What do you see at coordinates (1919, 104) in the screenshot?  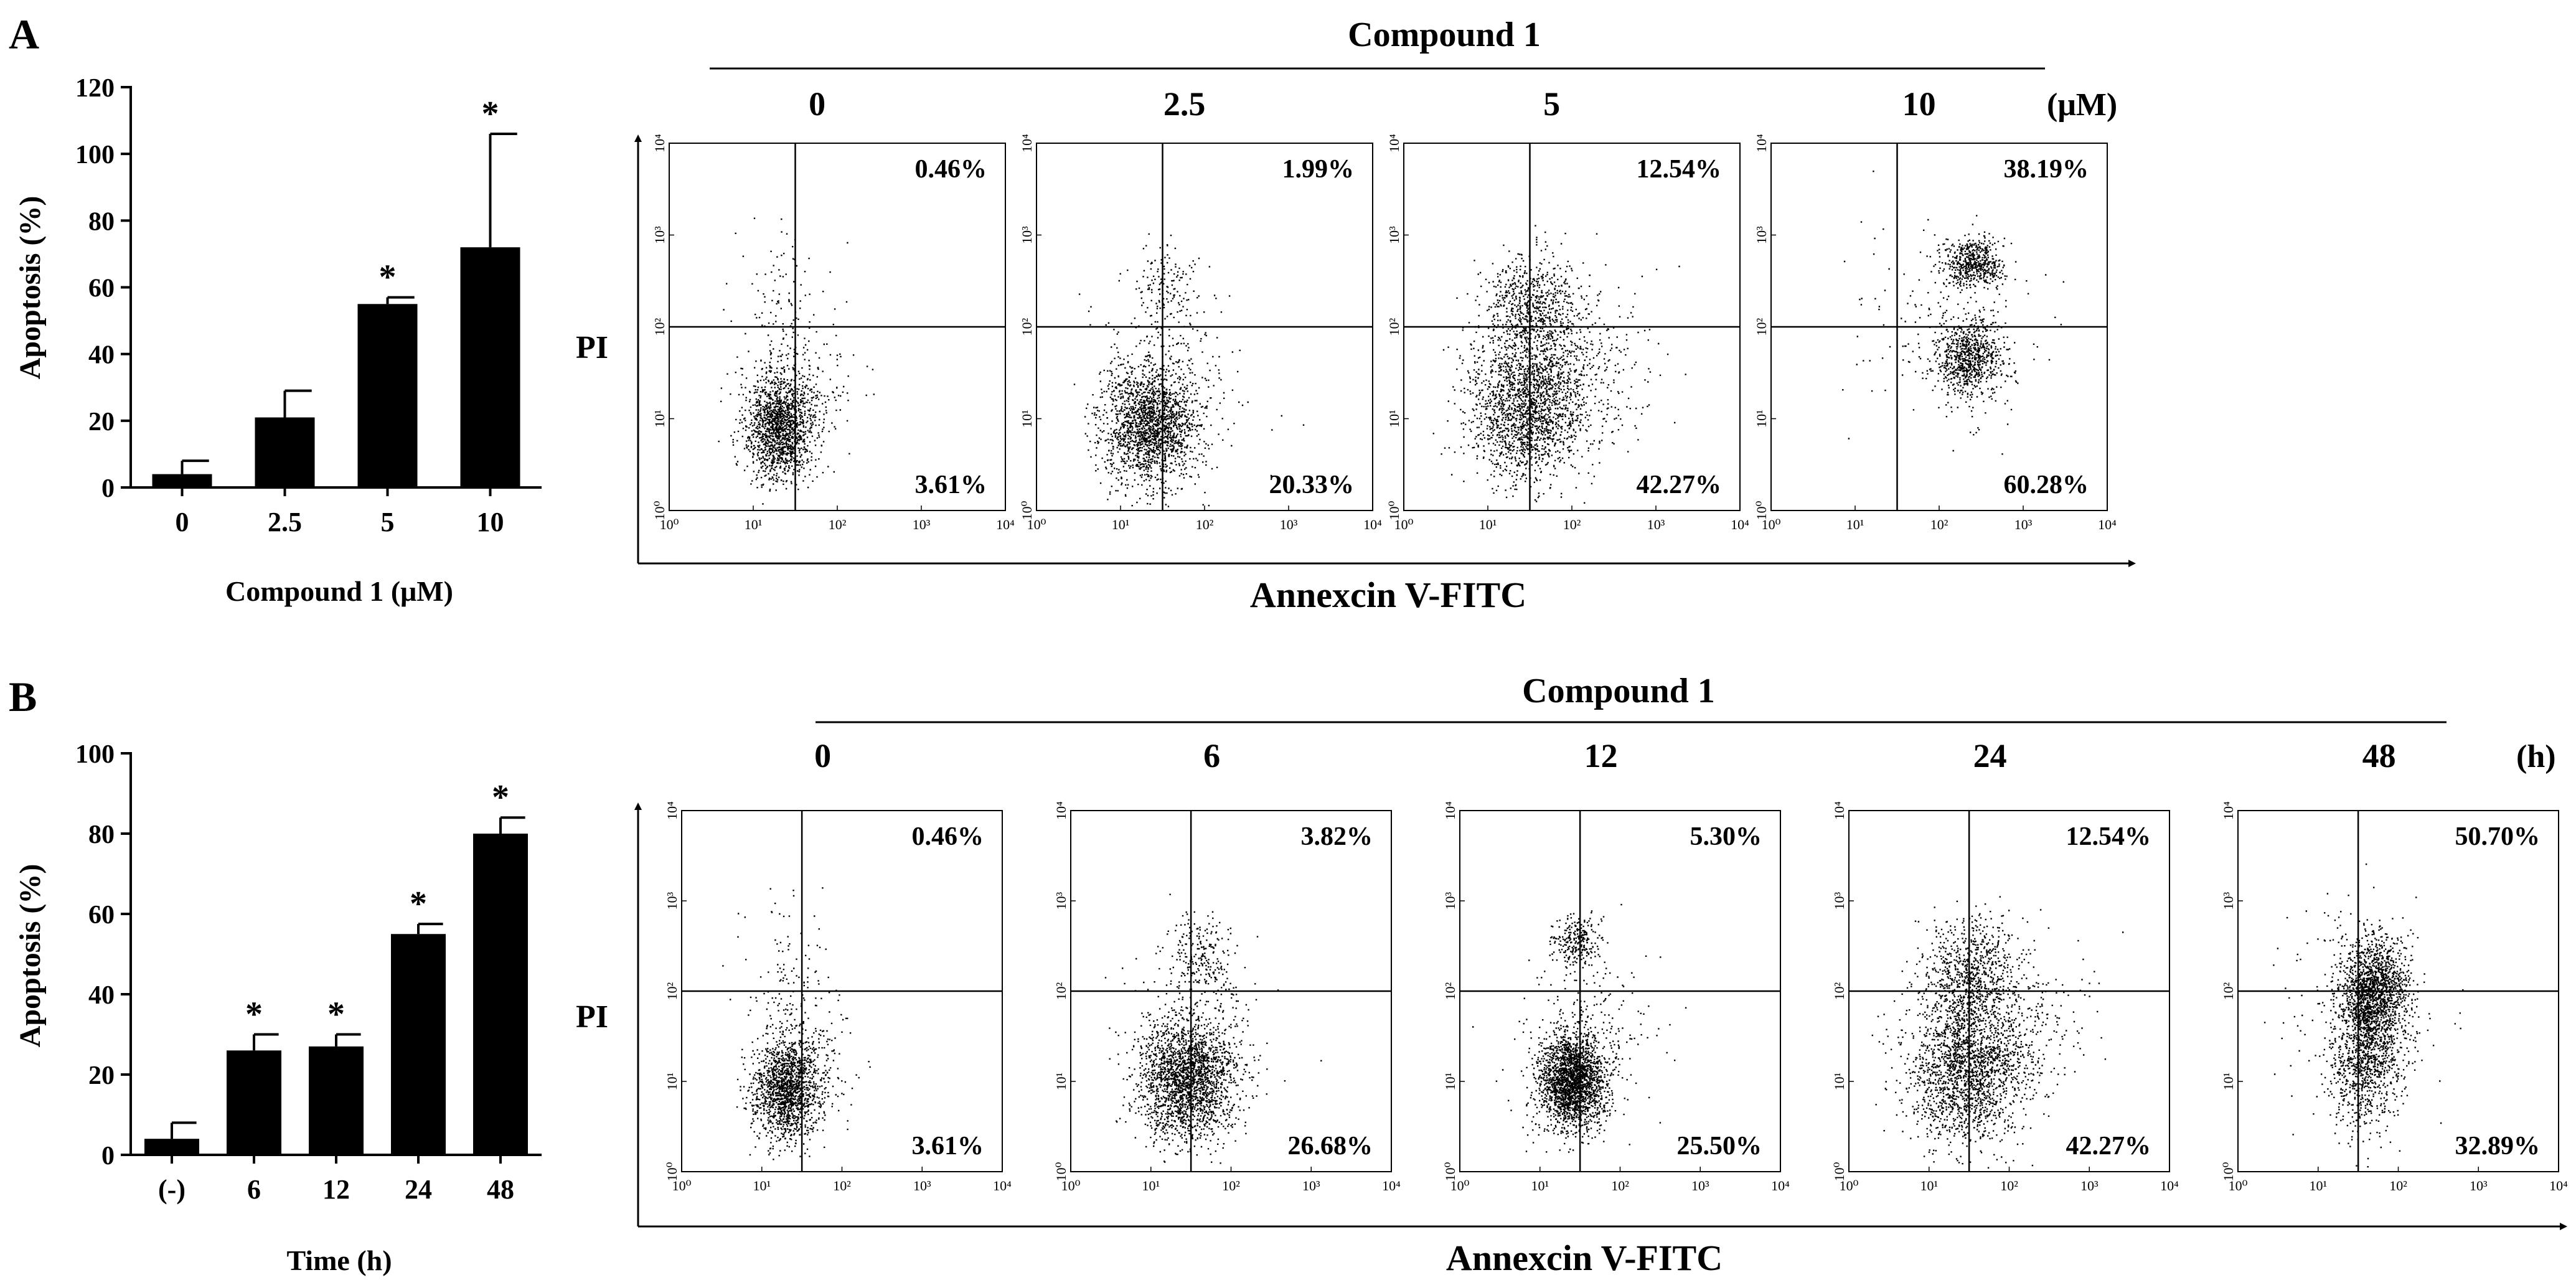 I see `condition-label: 10` at bounding box center [1919, 104].